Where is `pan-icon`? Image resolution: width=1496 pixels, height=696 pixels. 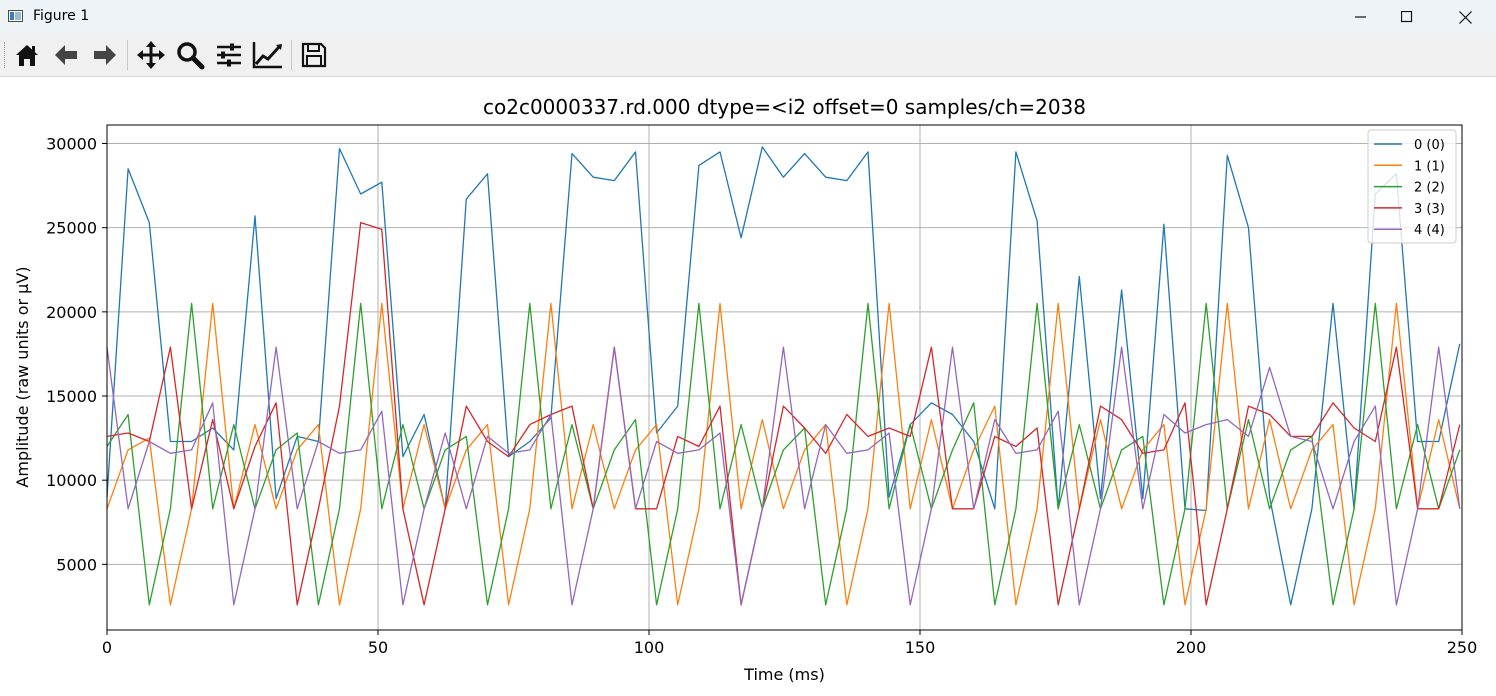
pan-icon is located at coordinates (151, 55).